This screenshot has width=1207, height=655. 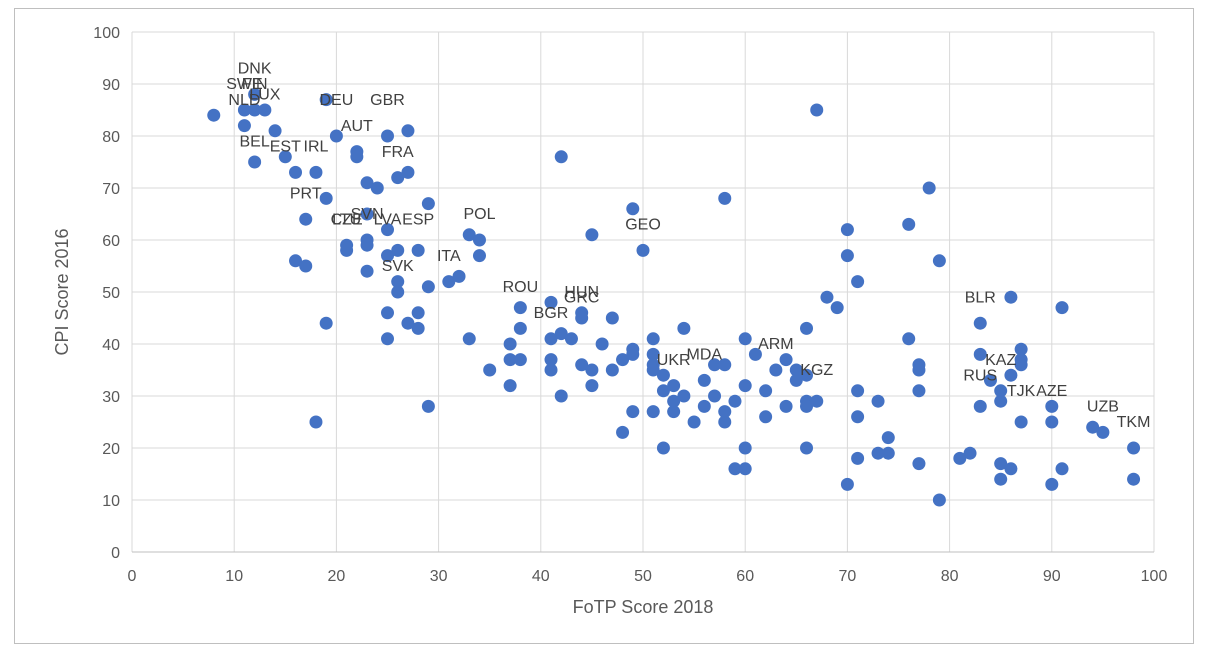 I want to click on y-tick-label: 50, so click(x=111, y=293).